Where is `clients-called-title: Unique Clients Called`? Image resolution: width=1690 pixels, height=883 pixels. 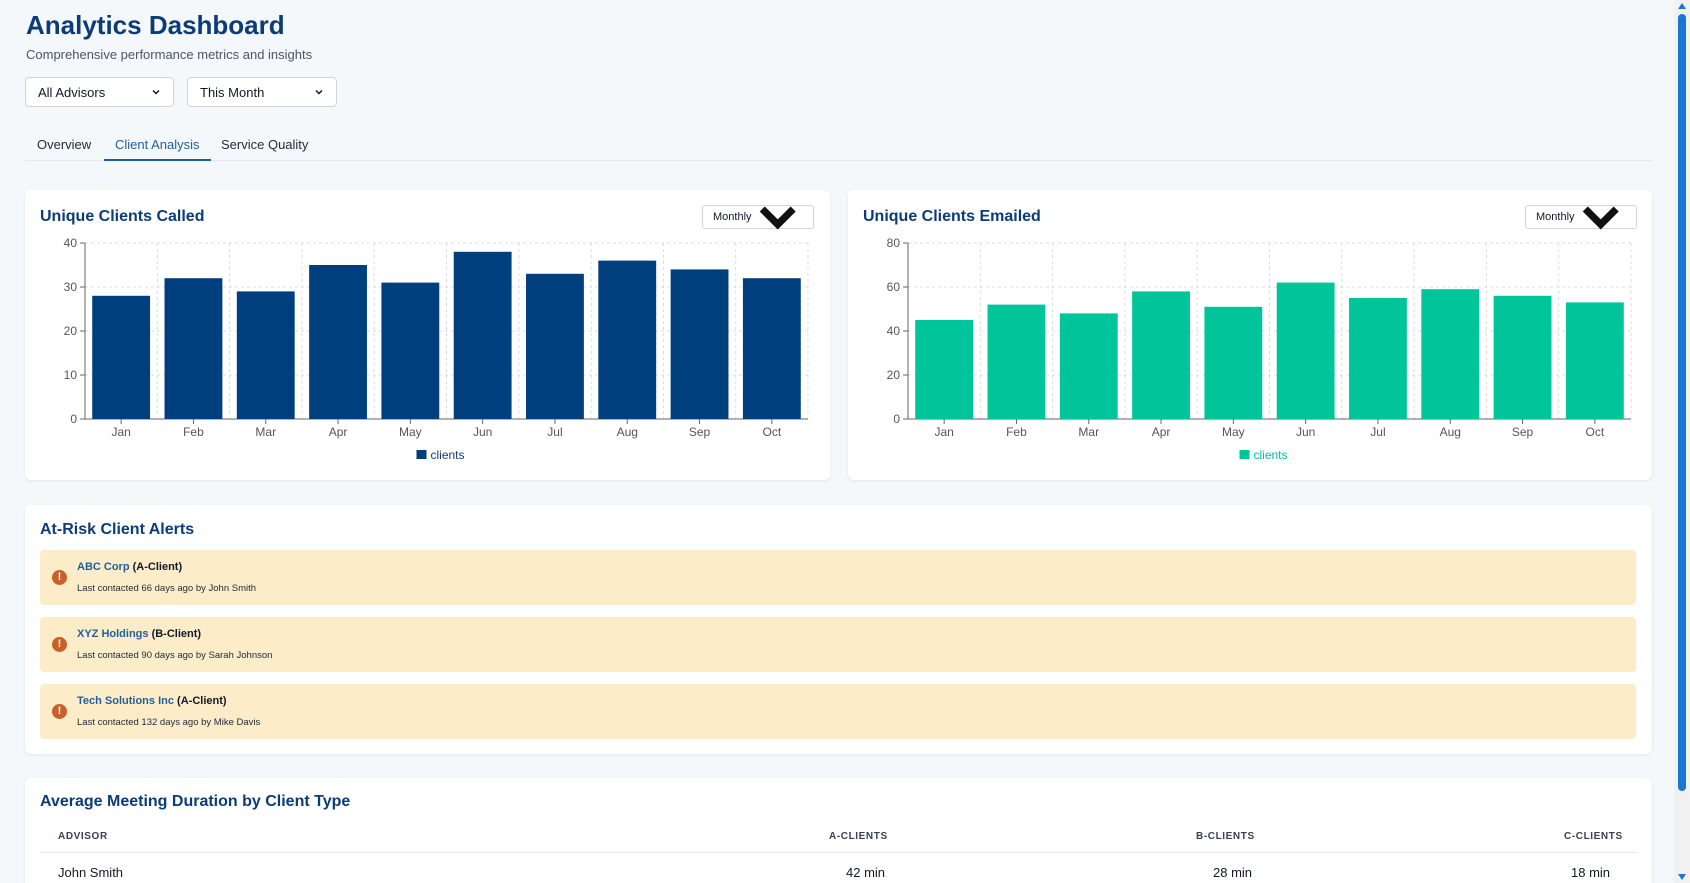
clients-called-title: Unique Clients Called is located at coordinates (122, 216).